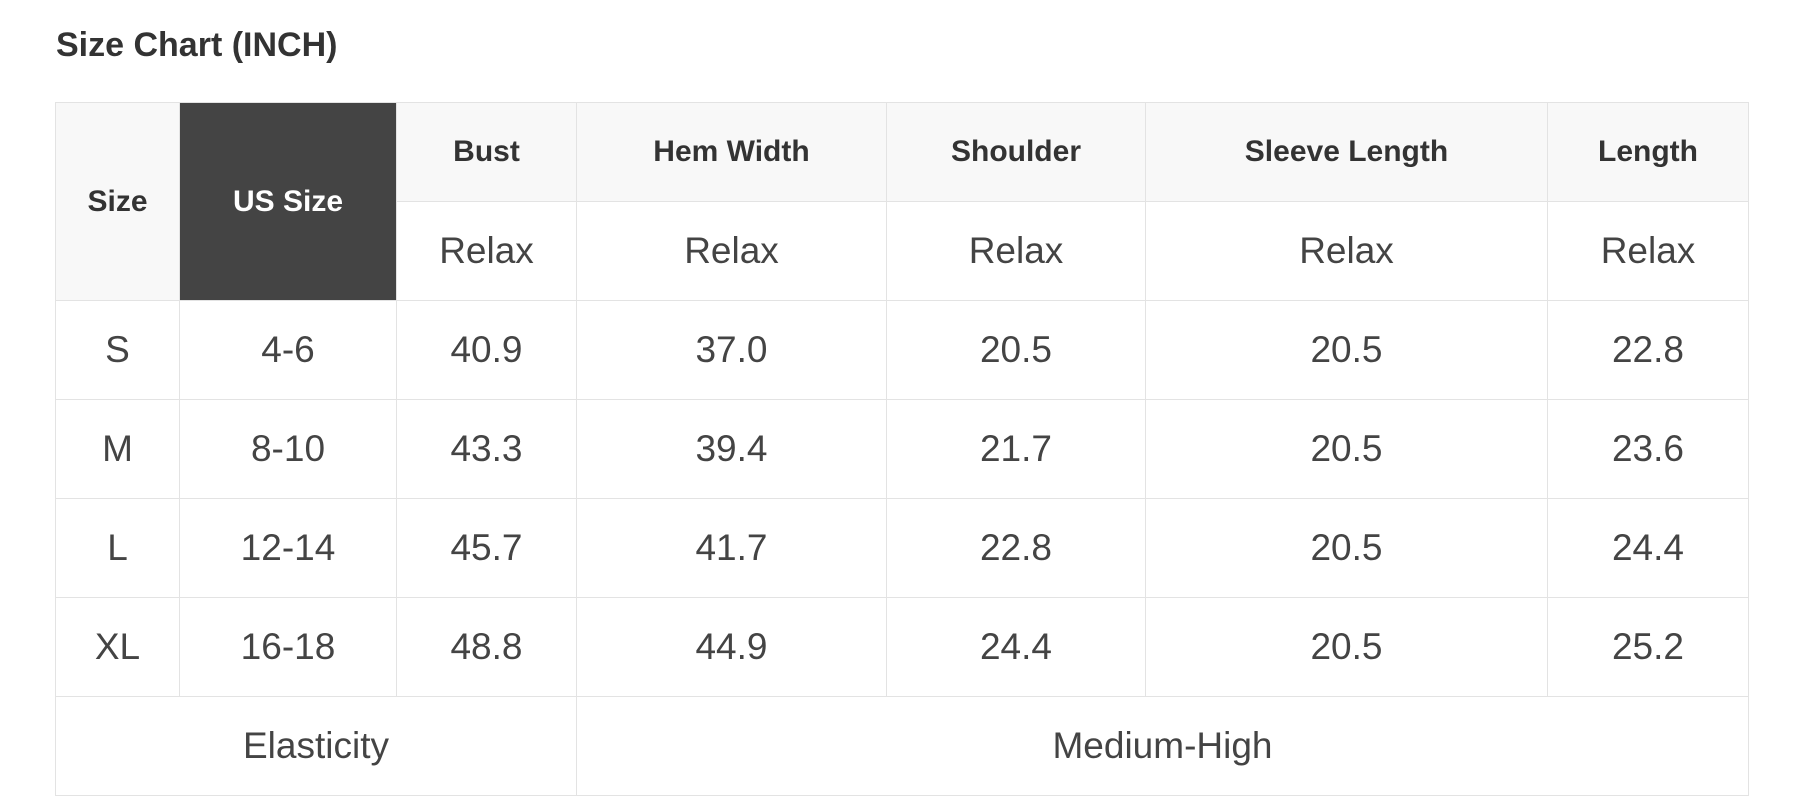 The width and height of the screenshot is (1811, 800). What do you see at coordinates (197, 45) in the screenshot?
I see `title: Size Chart (INCH)` at bounding box center [197, 45].